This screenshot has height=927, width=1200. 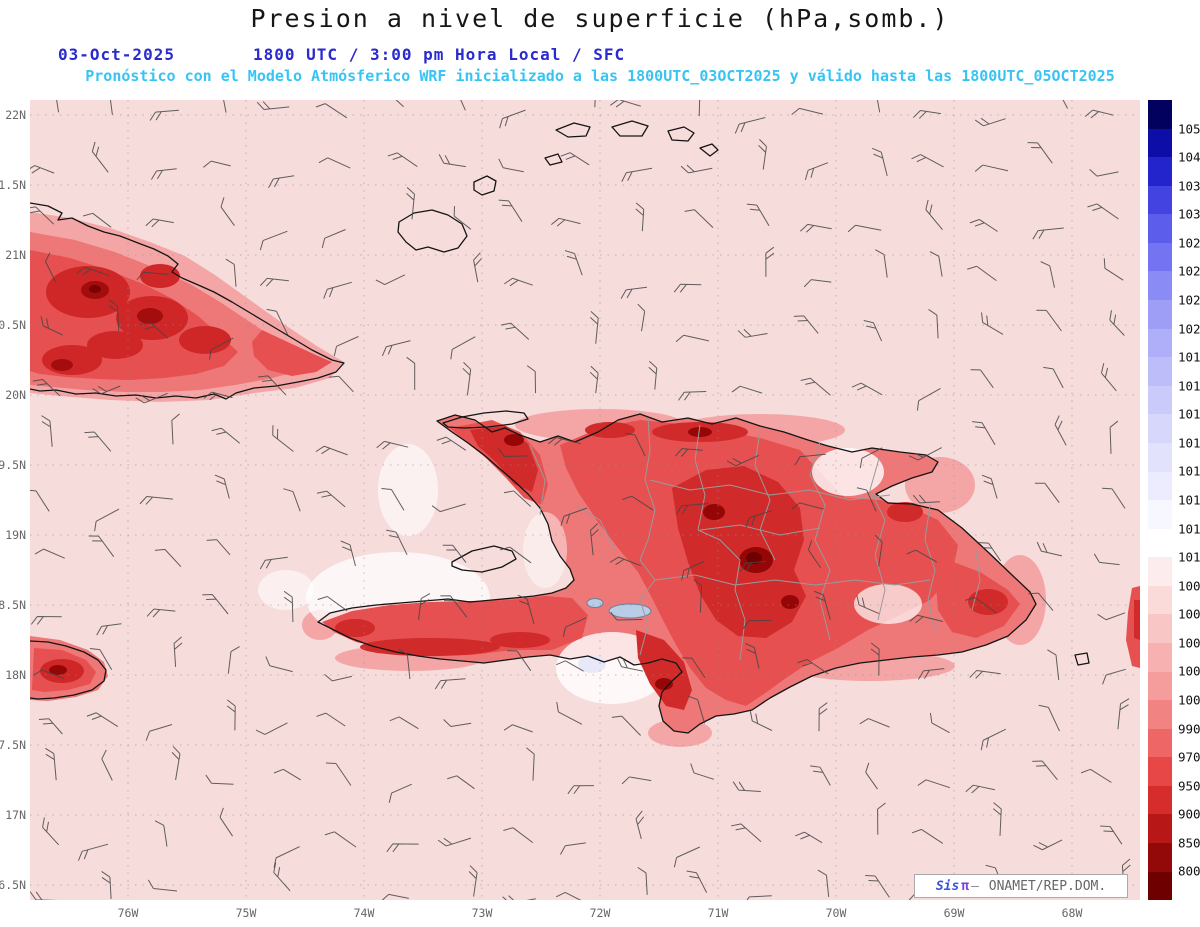 What do you see at coordinates (1189, 271) in the screenshot?
I see `colorbar-value: 1025` at bounding box center [1189, 271].